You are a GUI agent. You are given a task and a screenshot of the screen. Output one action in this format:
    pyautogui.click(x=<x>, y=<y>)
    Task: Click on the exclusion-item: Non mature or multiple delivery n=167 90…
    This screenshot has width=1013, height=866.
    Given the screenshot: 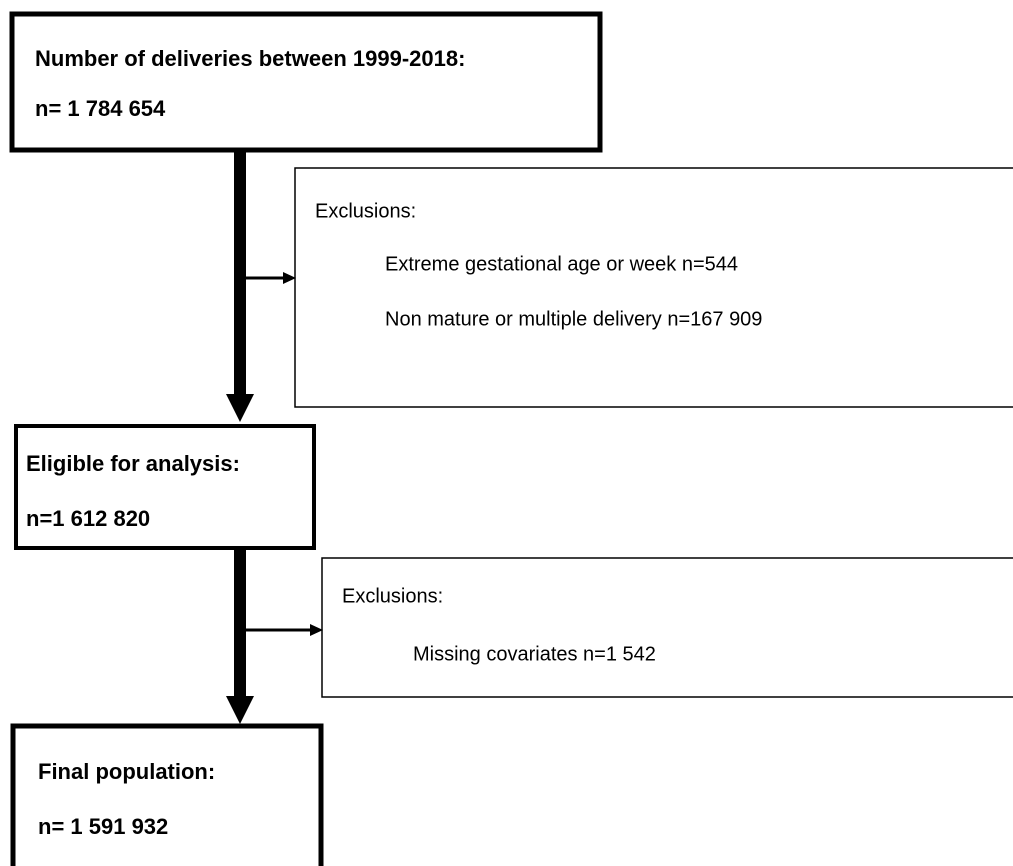 What is the action you would take?
    pyautogui.click(x=573, y=319)
    